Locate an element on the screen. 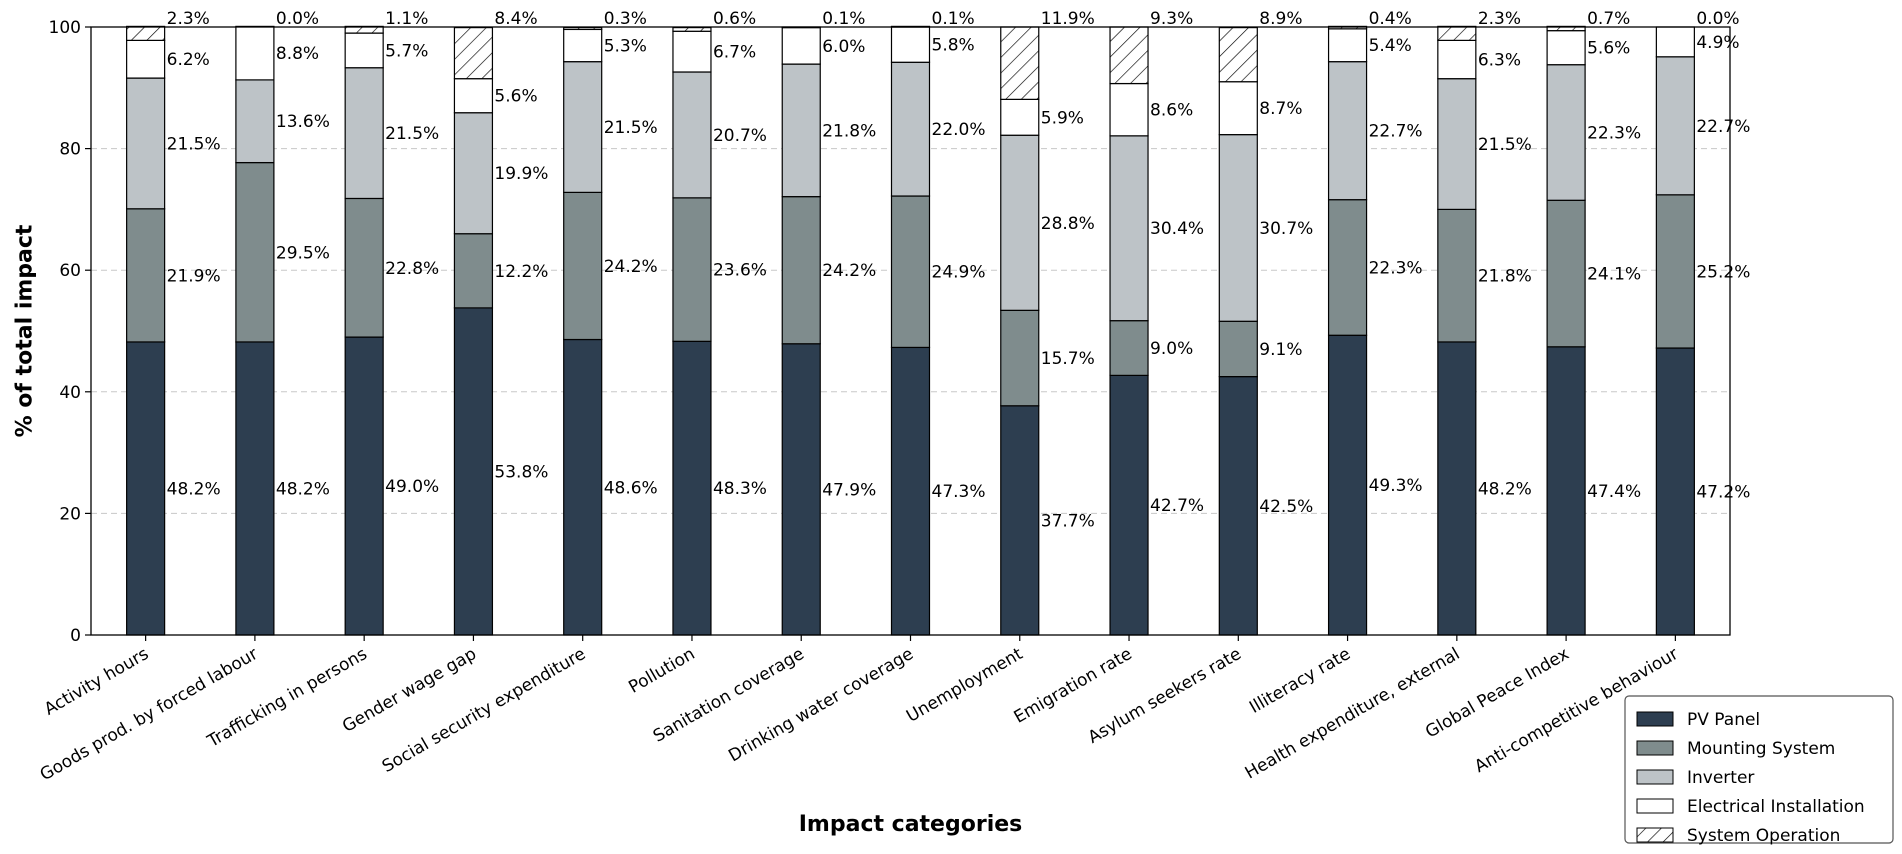 The width and height of the screenshot is (1902, 854). data-label: 0.3% is located at coordinates (625, 19).